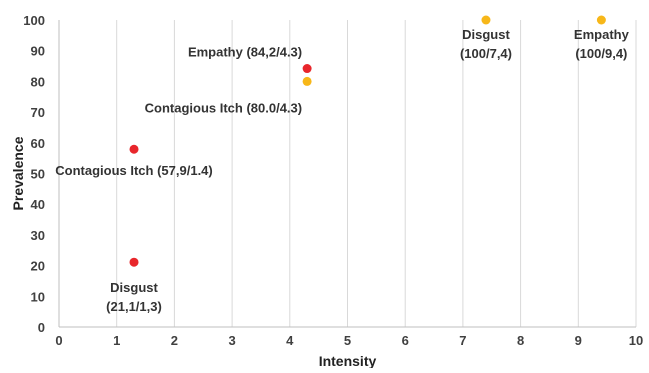 This screenshot has width=649, height=373. What do you see at coordinates (520, 340) in the screenshot?
I see `x-tick-label: 8` at bounding box center [520, 340].